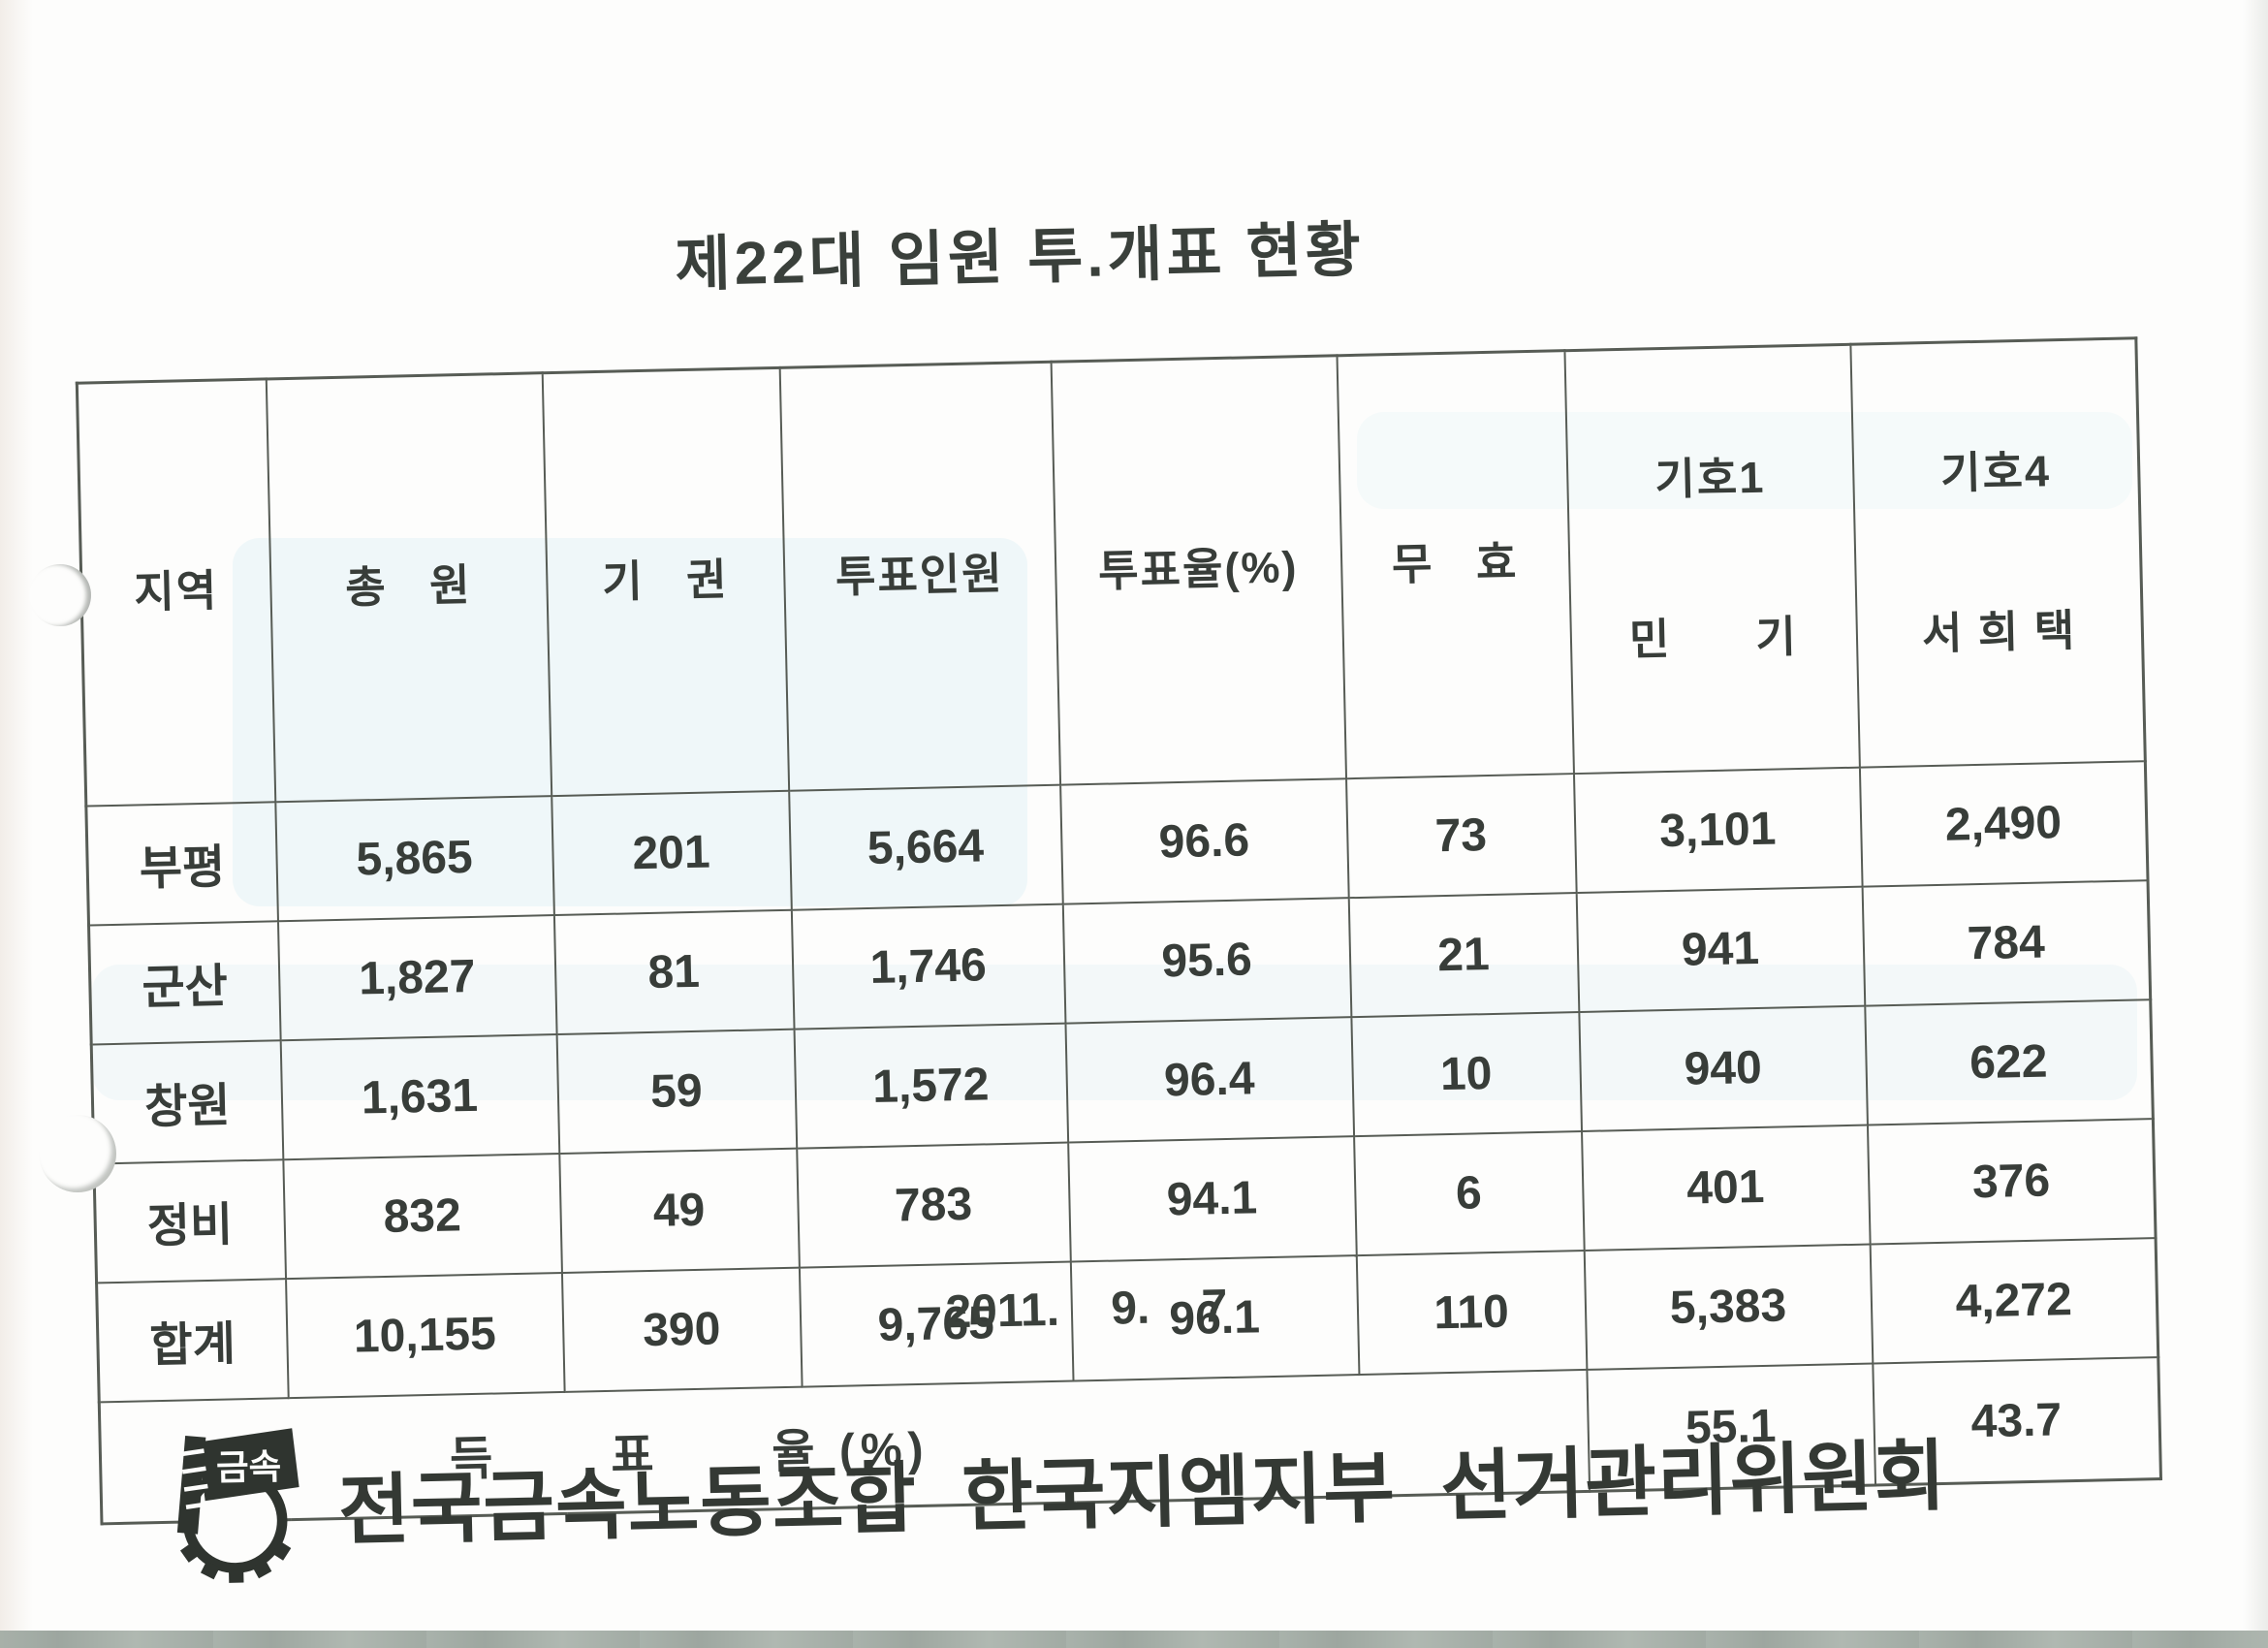  Describe the element at coordinates (1199, 570) in the screenshot. I see `col-header-turnout: 투표율(%)` at that location.